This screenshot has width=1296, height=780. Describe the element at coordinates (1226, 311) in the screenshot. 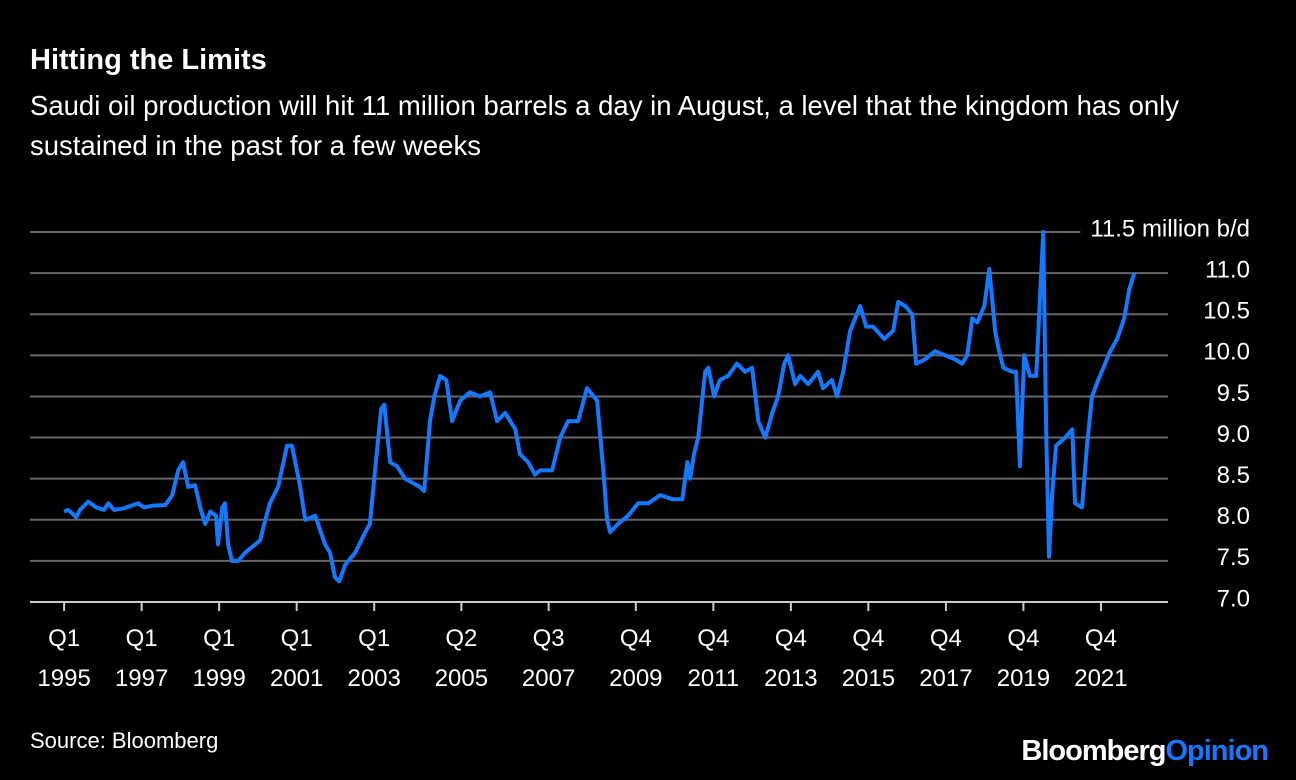

I see `y-tick-label: 10.5` at that location.